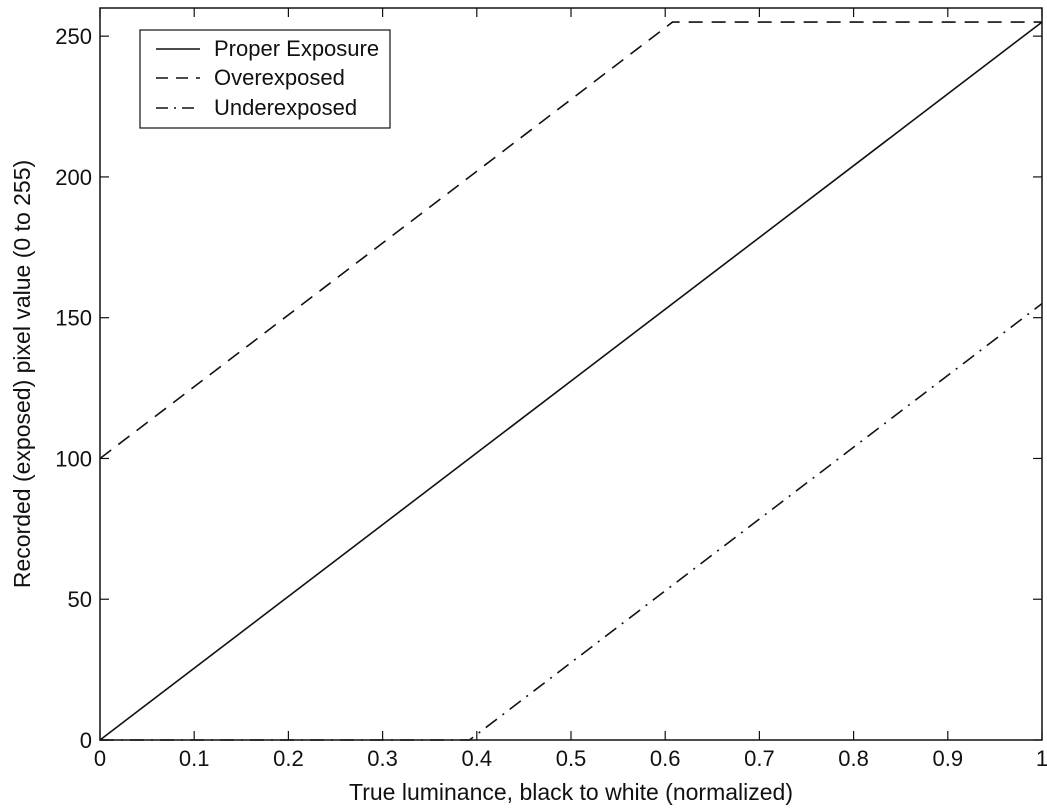  What do you see at coordinates (80, 599) in the screenshot?
I see `y-tick-label: 50` at bounding box center [80, 599].